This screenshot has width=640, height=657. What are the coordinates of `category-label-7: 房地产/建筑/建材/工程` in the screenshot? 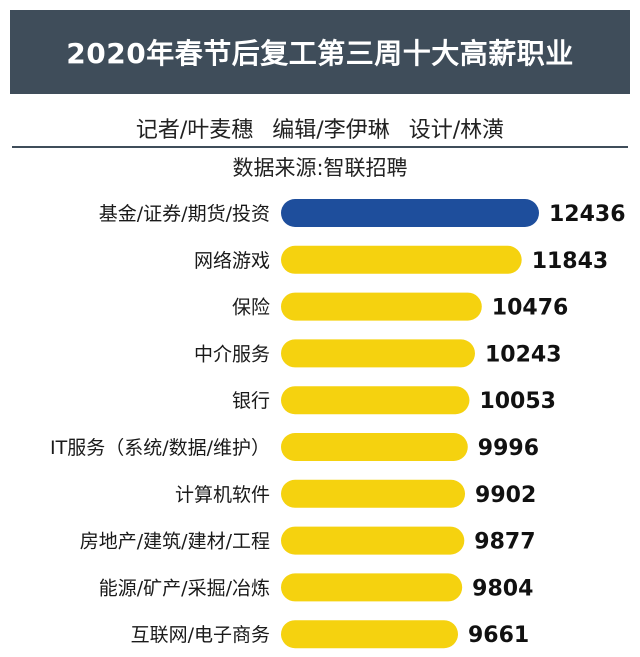 It's located at (175, 542).